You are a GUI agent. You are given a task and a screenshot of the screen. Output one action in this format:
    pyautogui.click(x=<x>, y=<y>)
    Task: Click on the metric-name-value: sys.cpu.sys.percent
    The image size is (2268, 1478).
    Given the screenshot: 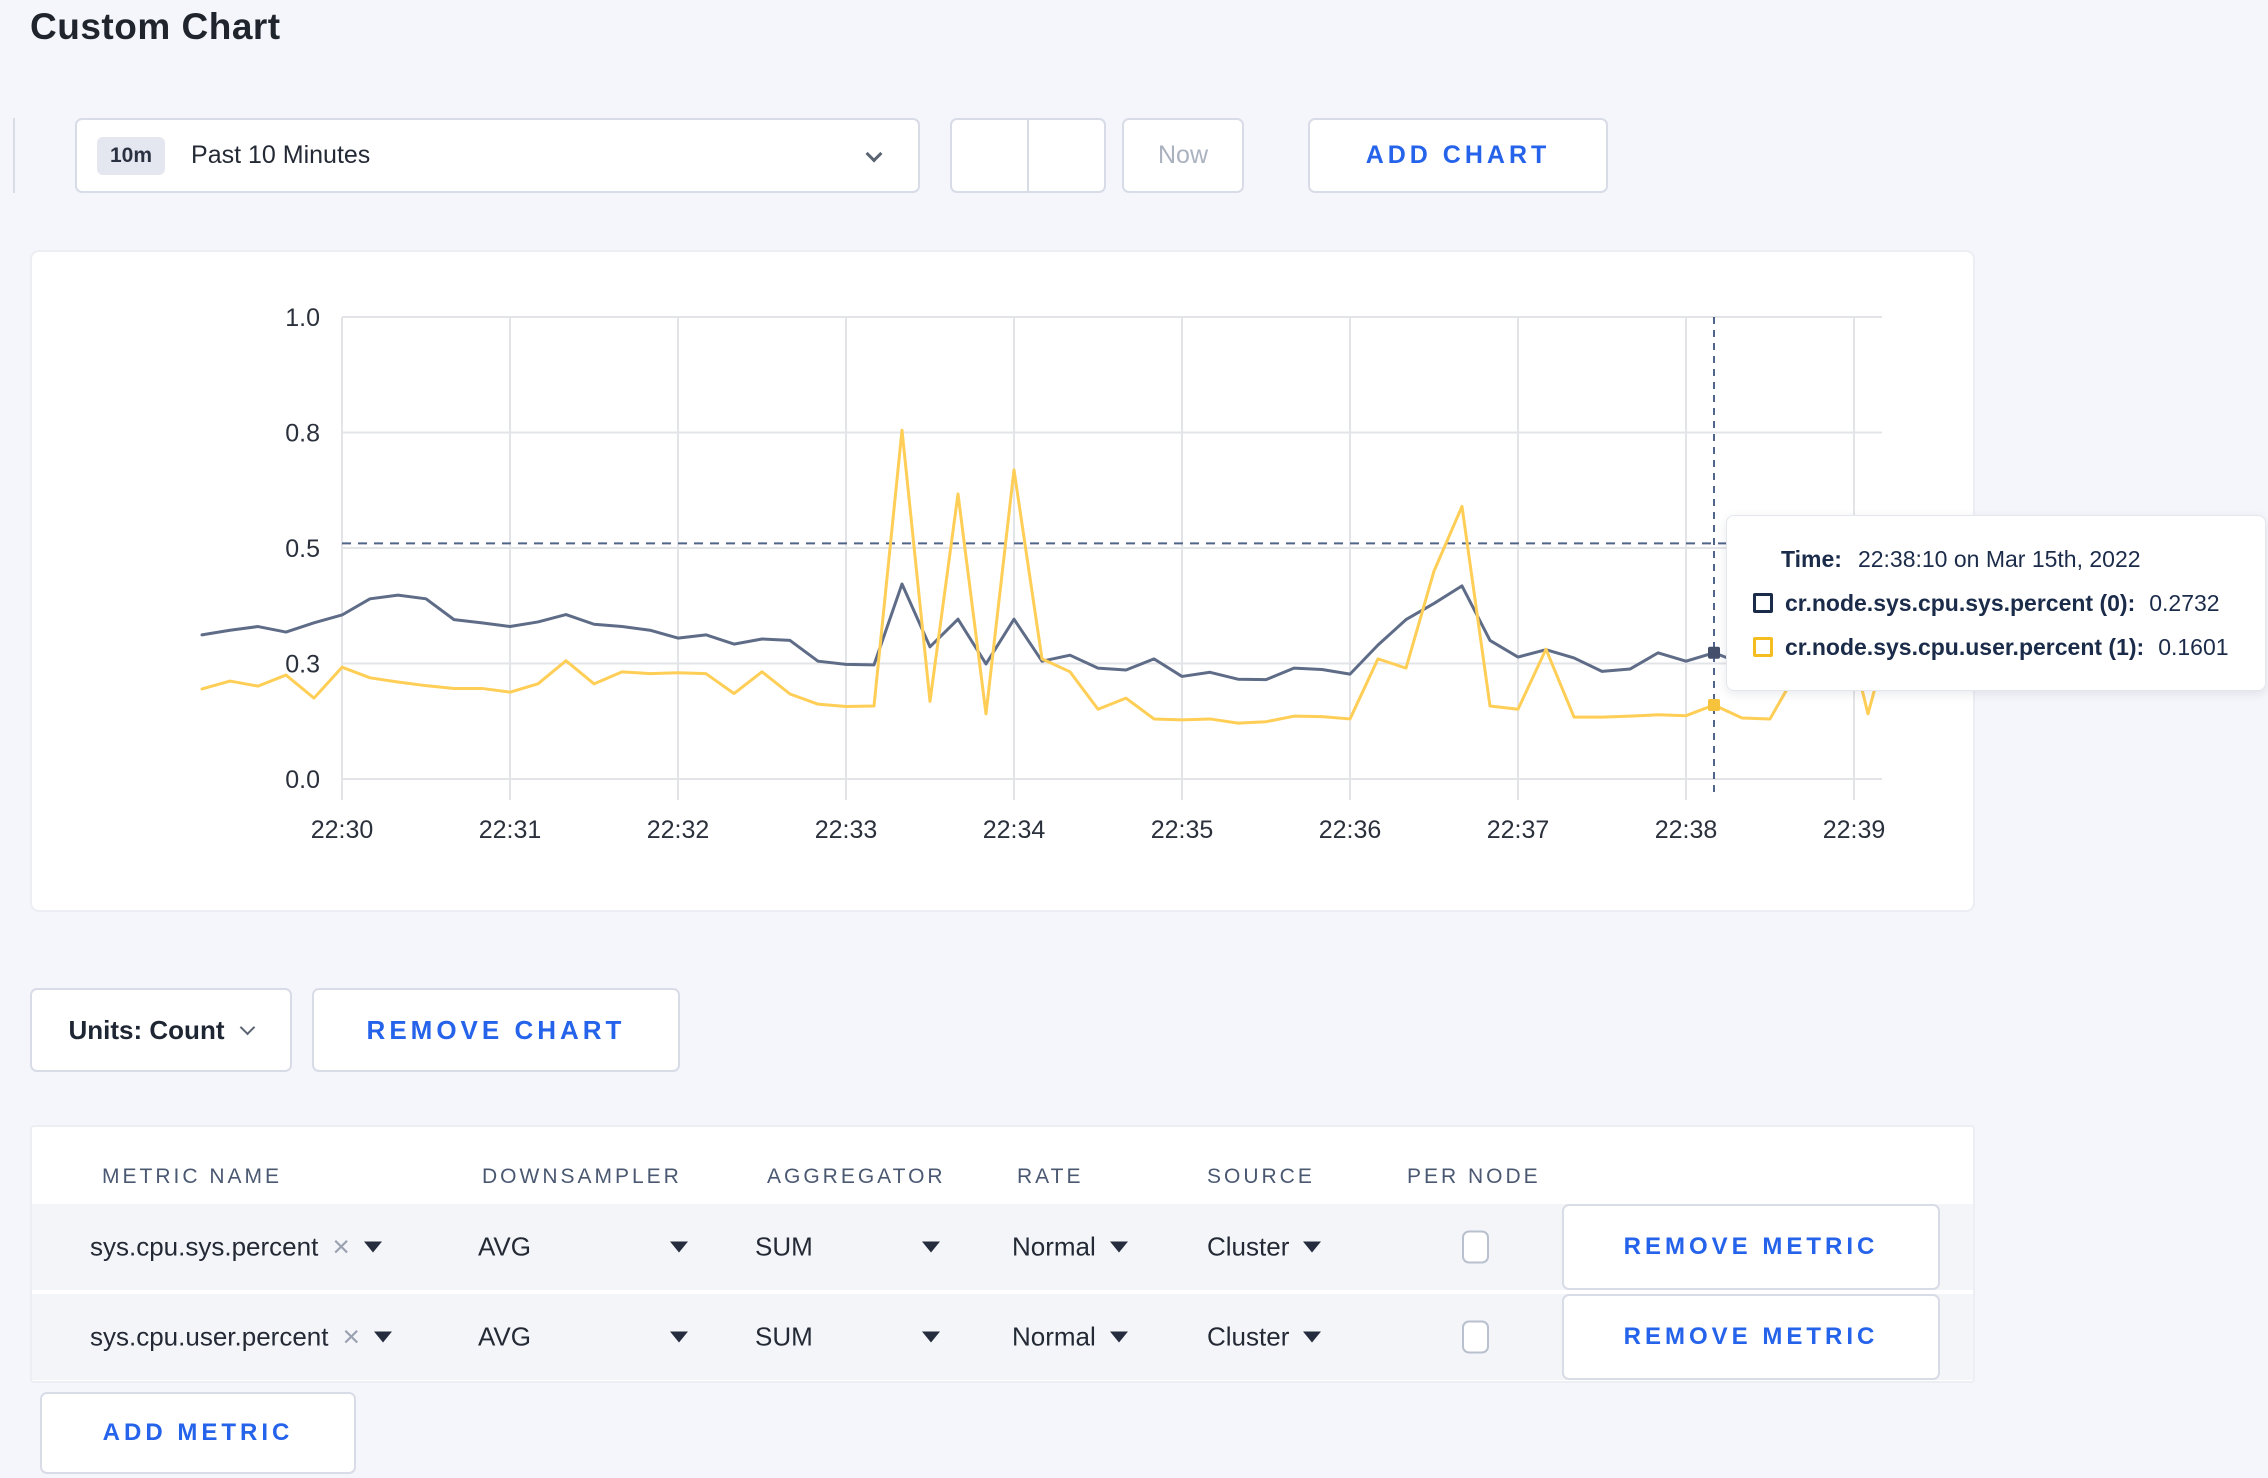 What is the action you would take?
    pyautogui.click(x=204, y=1246)
    